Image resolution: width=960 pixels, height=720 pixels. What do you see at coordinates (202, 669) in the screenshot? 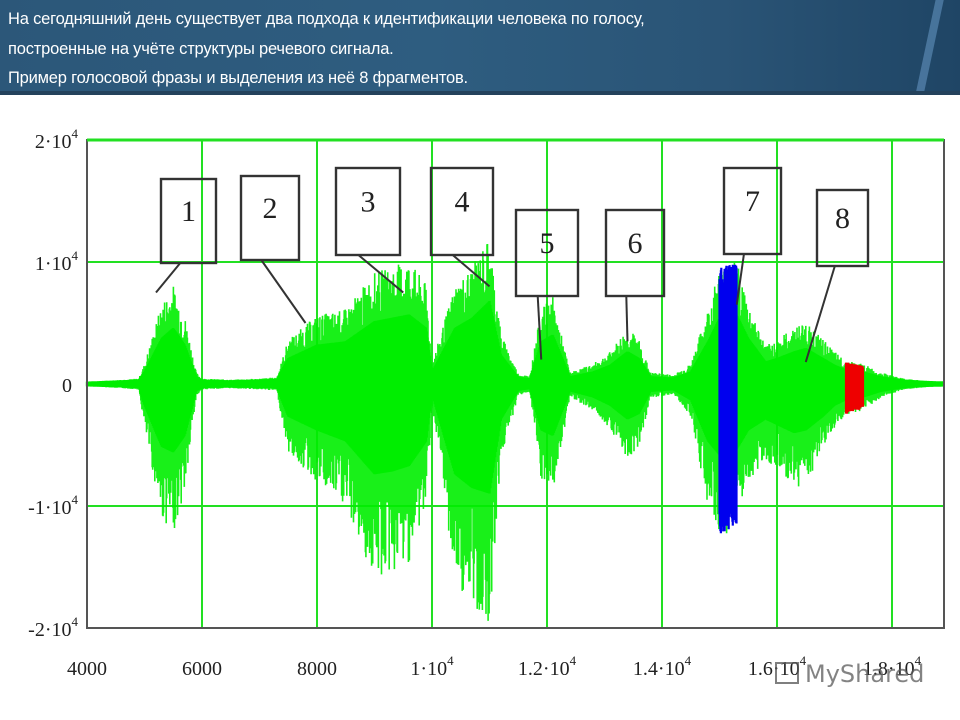
I see `x-tick-label: 6000` at bounding box center [202, 669].